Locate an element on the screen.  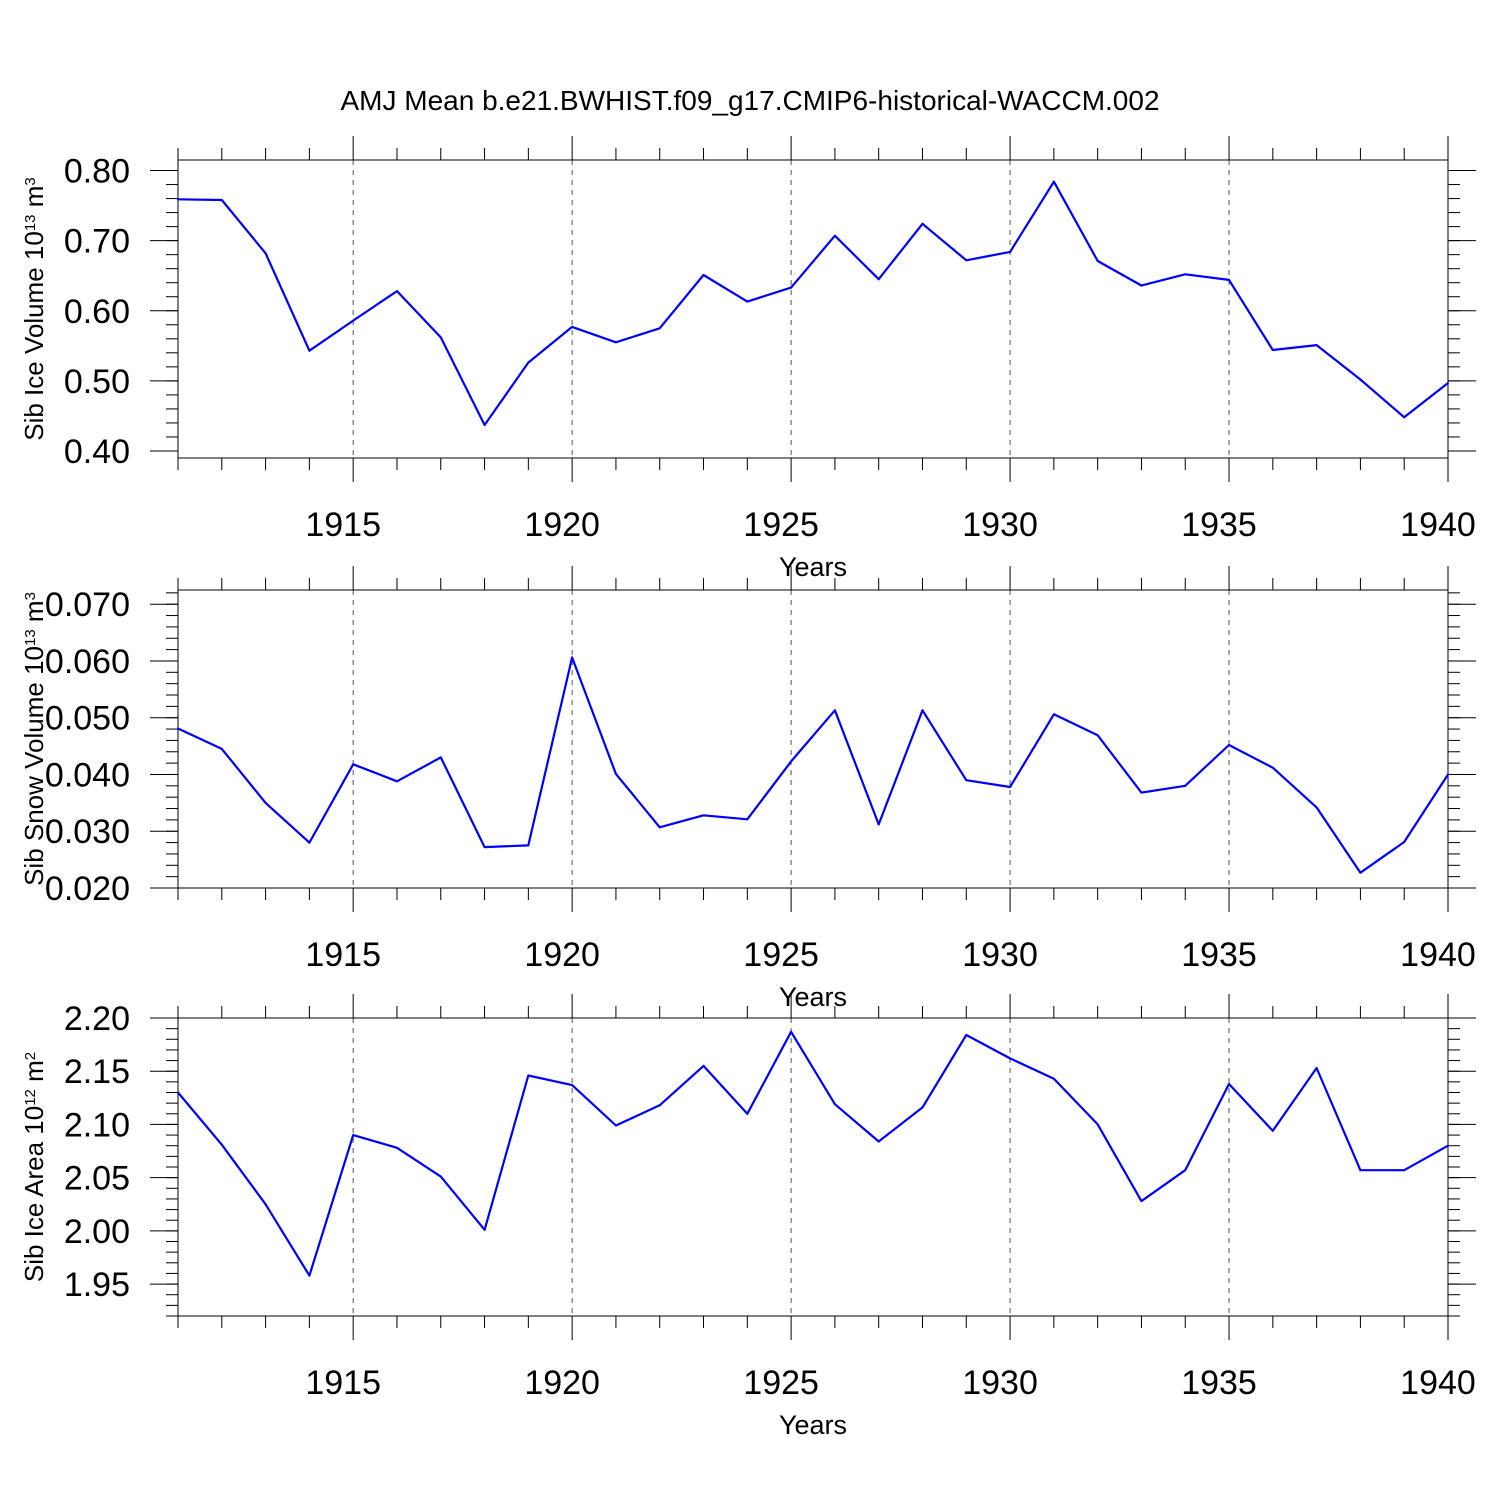
y-axis-label-text: Sib Snow Volume 10 is located at coordinates (34, 766).